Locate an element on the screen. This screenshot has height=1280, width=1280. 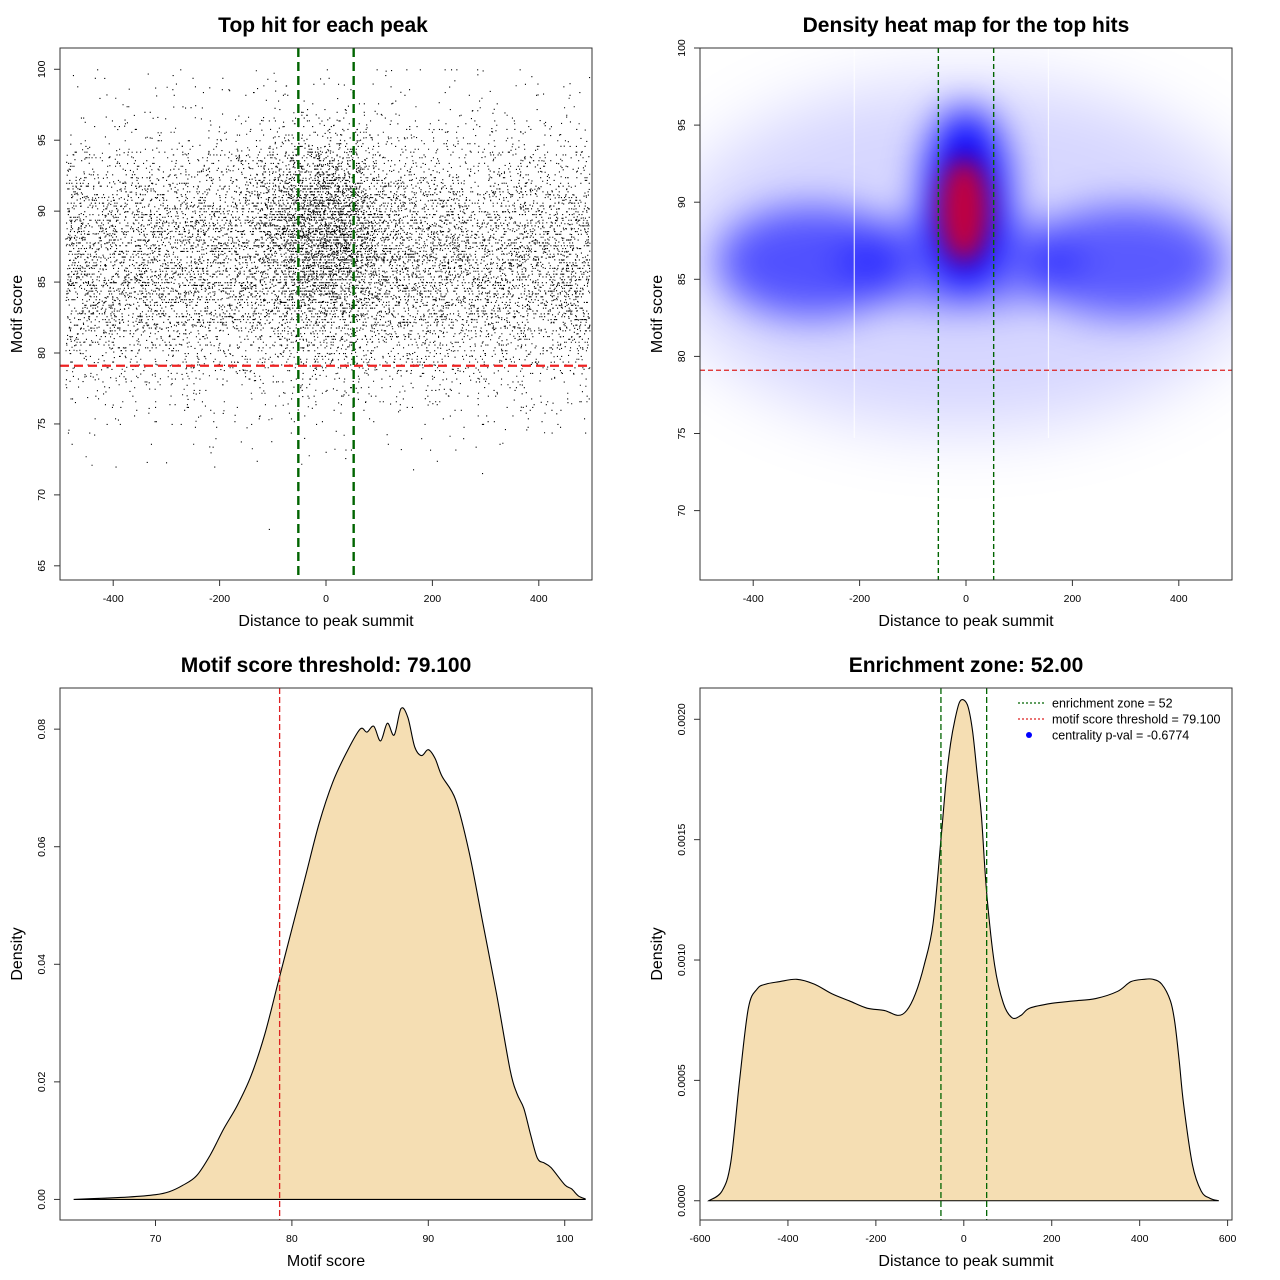
legend-label-threshold: motif score threshold = 79.100 is located at coordinates (1136, 720).